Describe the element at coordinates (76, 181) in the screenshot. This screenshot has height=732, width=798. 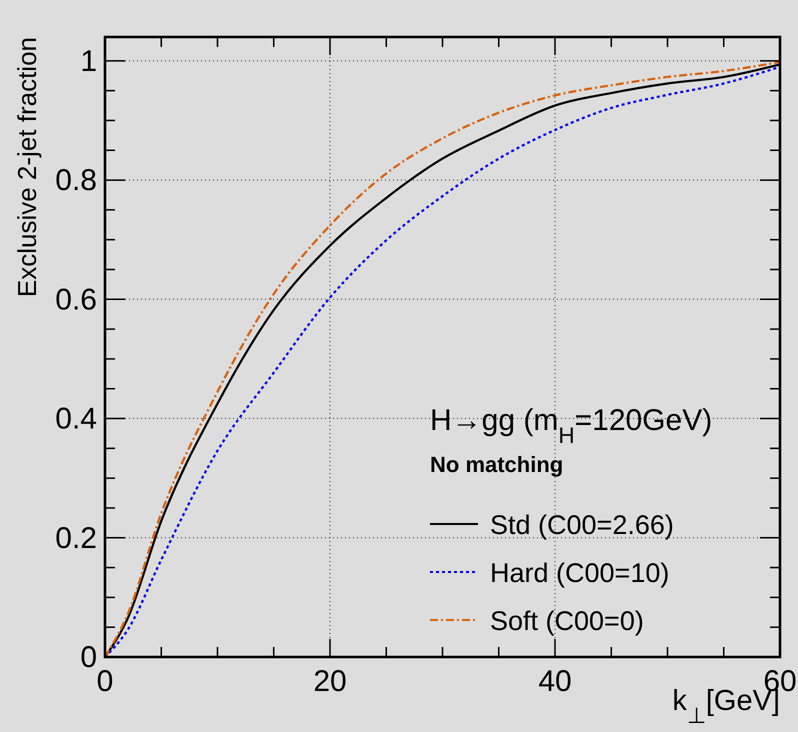
I see `y-tick-label: 0.8` at that location.